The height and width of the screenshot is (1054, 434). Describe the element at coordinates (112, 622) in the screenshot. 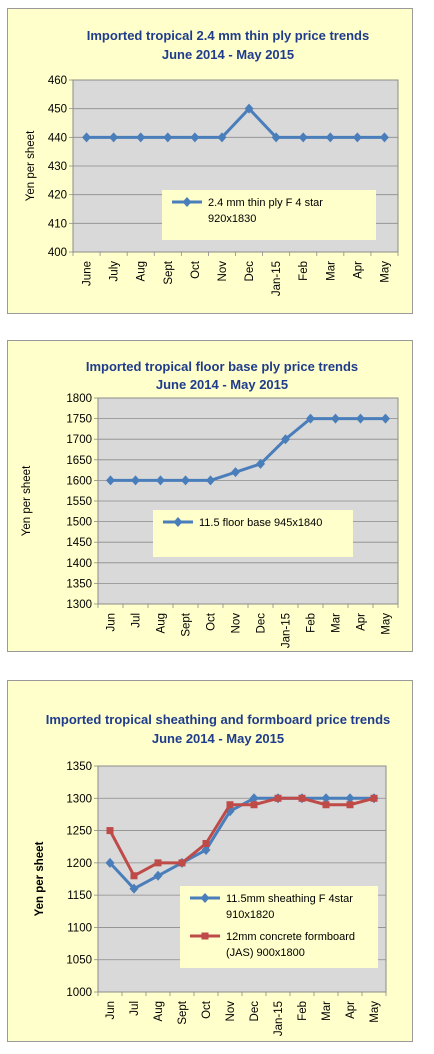

I see `x-tick-label: Jun` at that location.